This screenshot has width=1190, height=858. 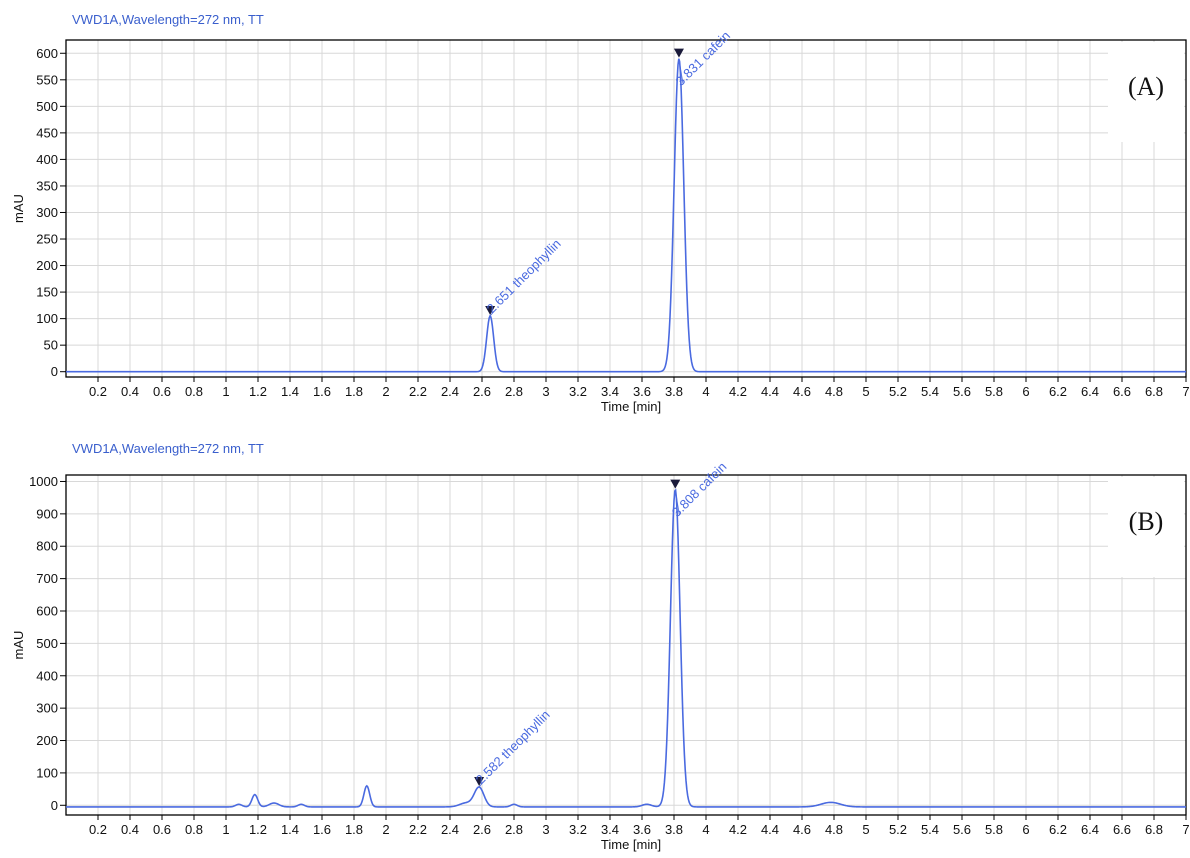 What do you see at coordinates (802, 391) in the screenshot?
I see `x-tick-label: 4.6` at bounding box center [802, 391].